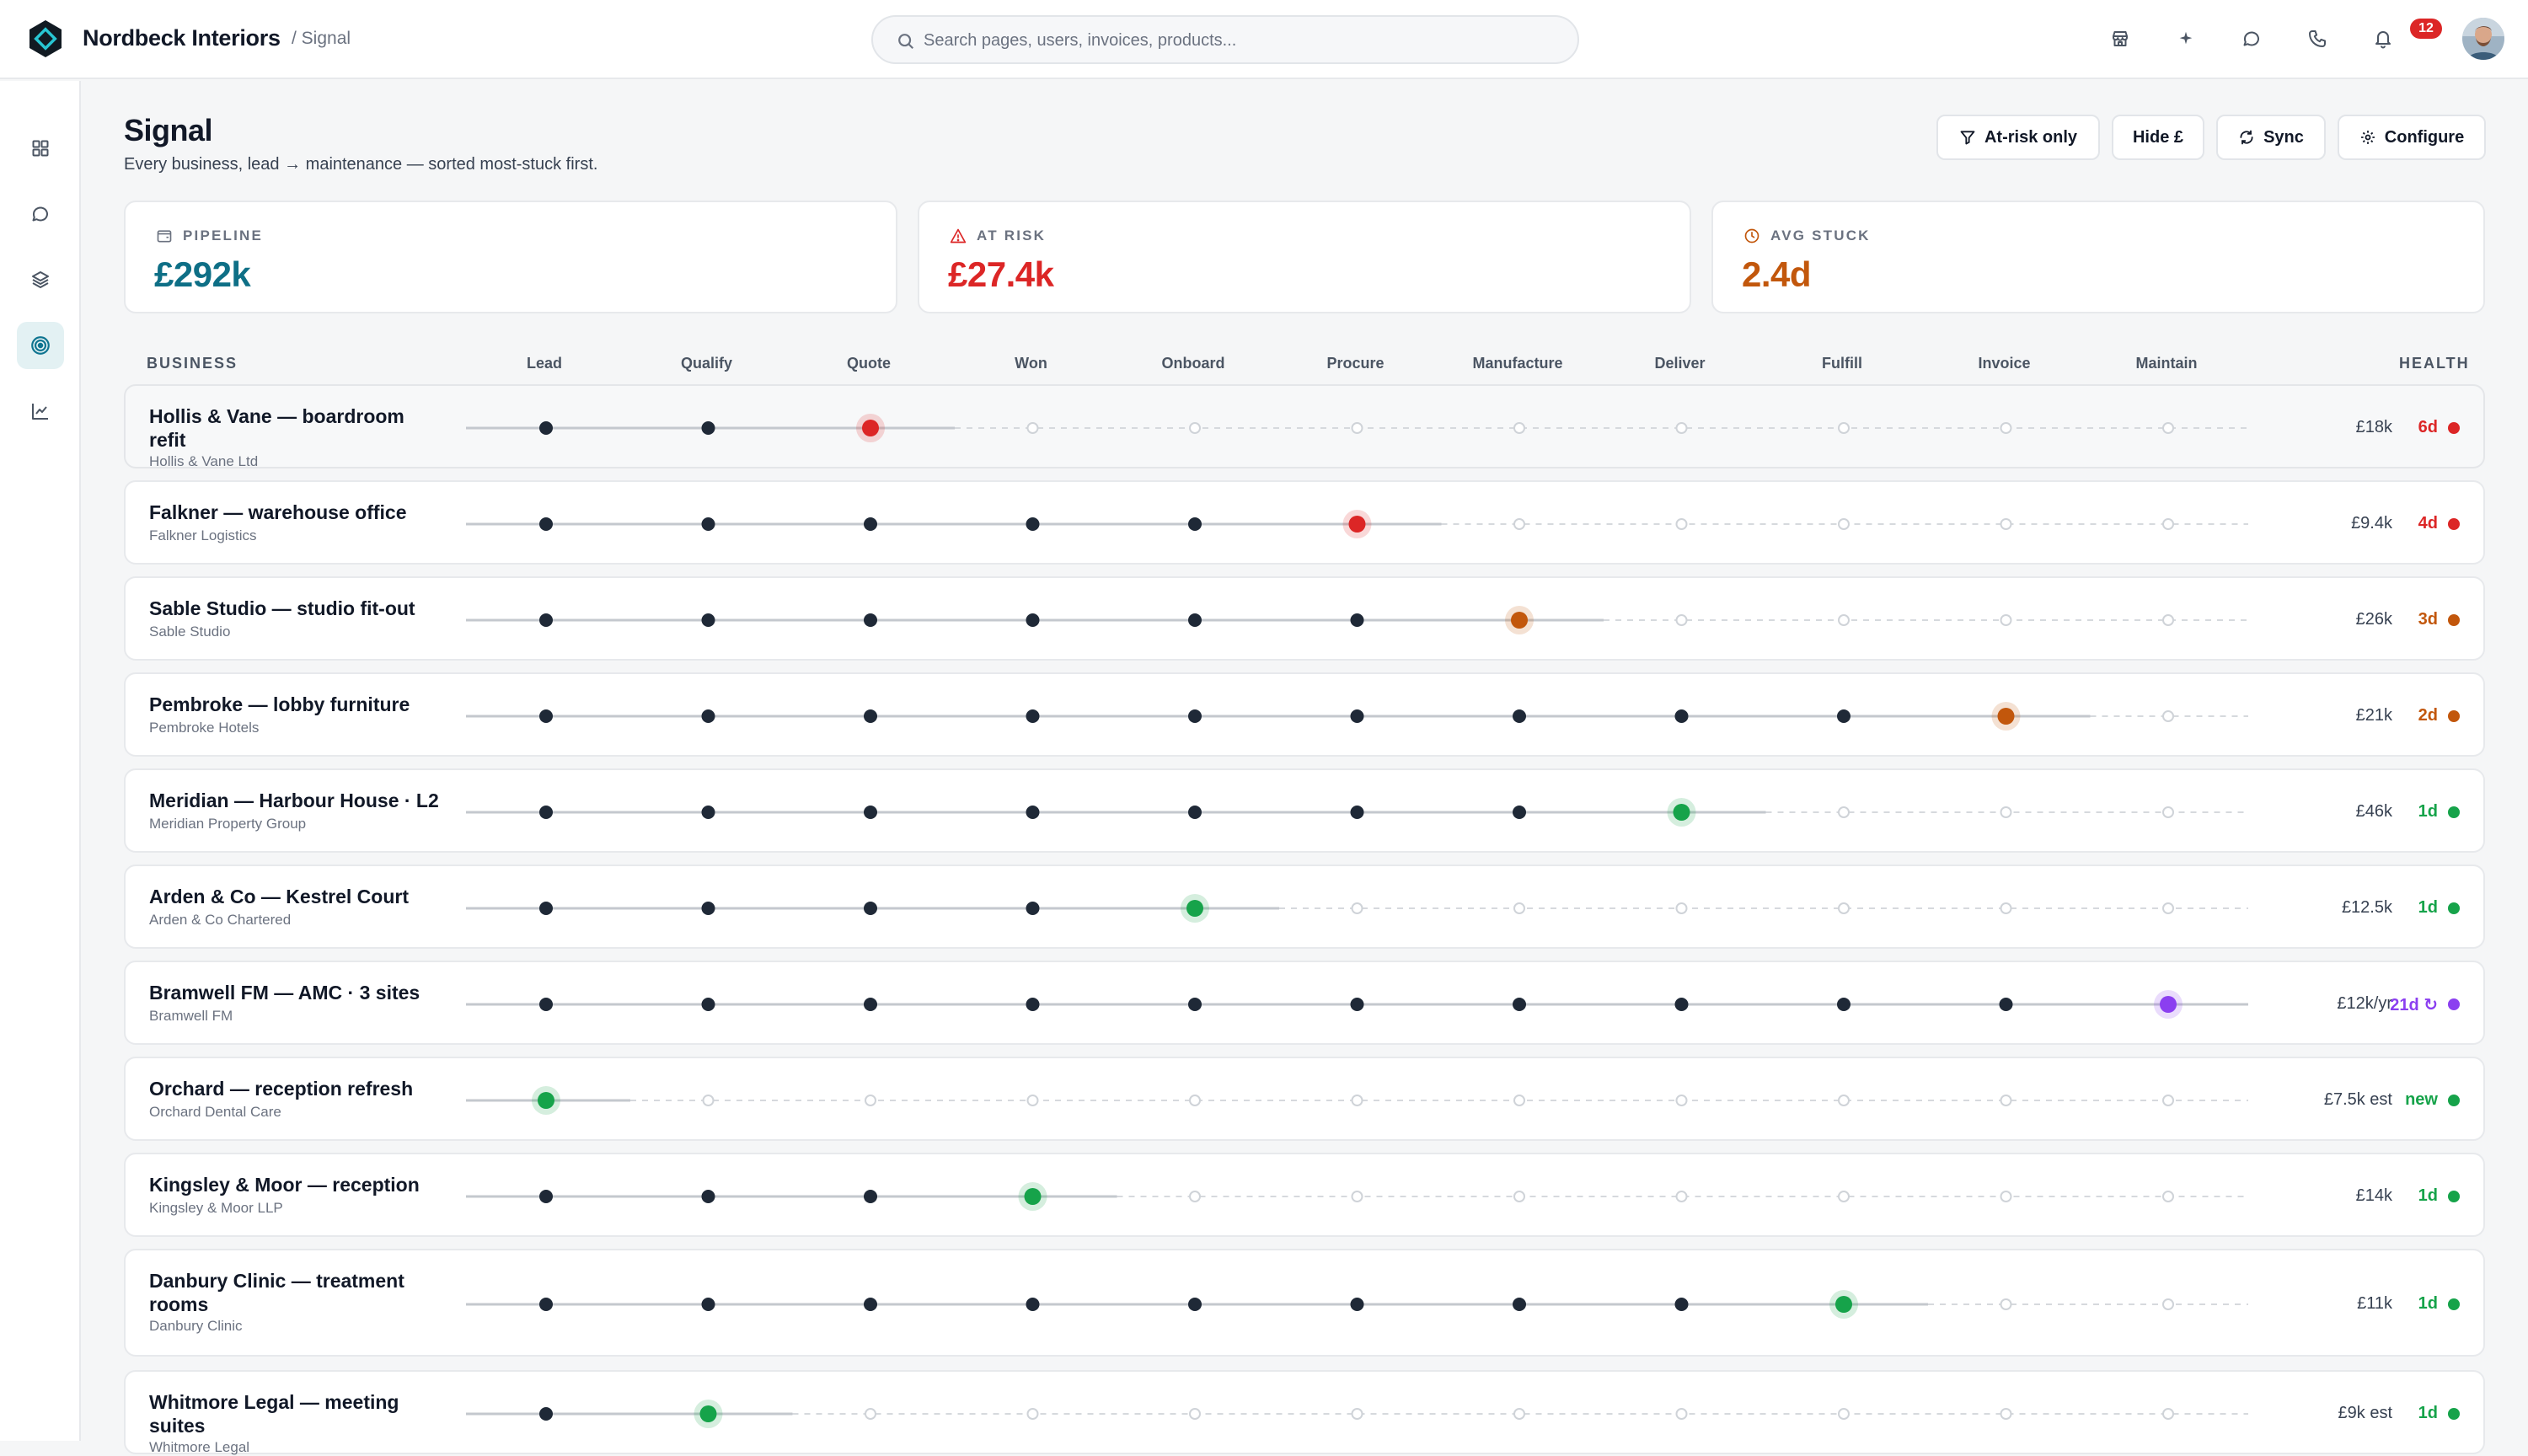 The image size is (2528, 1456). I want to click on company-name: Whitmore Legal, so click(200, 1447).